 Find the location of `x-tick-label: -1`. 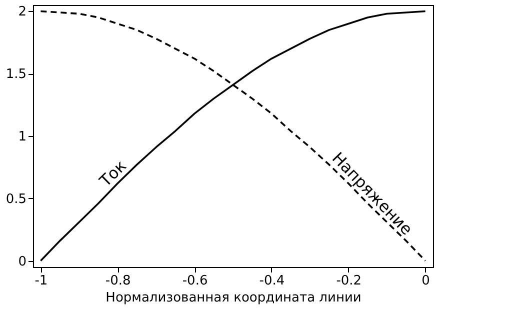

x-tick-label: -1 is located at coordinates (41, 281).